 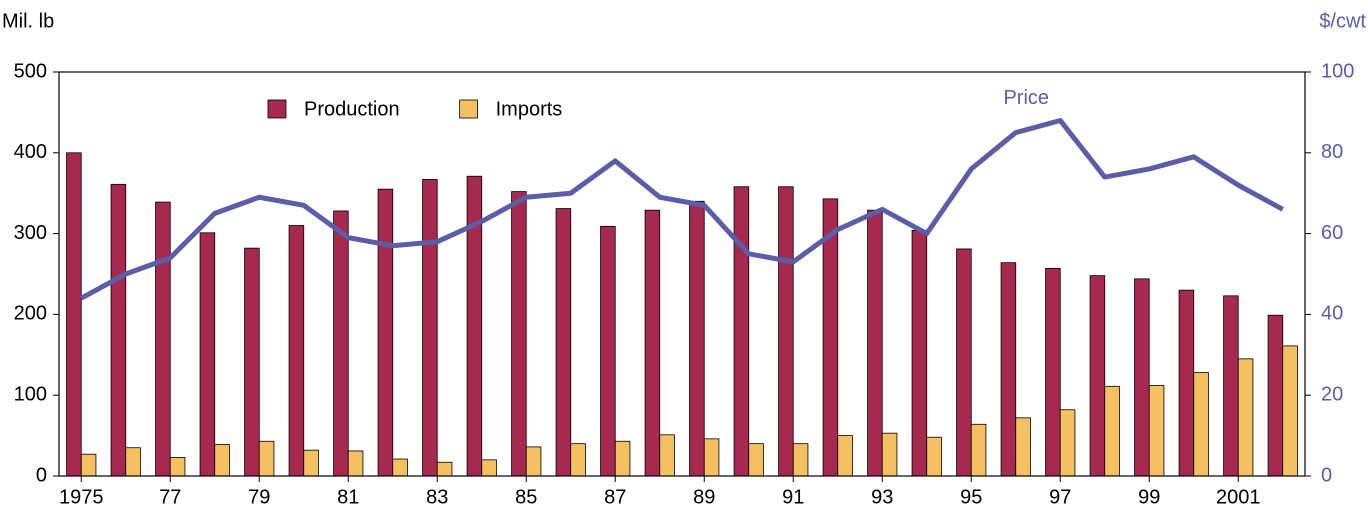 I want to click on x-tick-label: 85, so click(x=526, y=497).